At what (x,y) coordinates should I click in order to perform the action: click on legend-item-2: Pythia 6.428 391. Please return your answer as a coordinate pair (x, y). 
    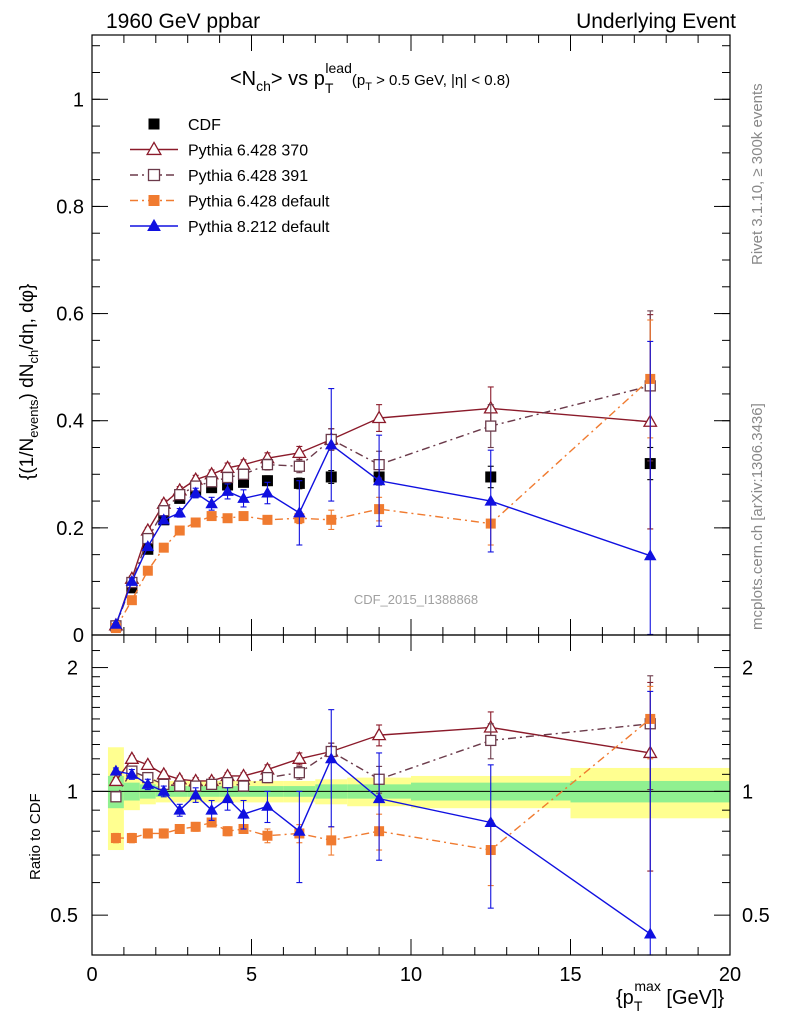
    Looking at the image, I should click on (219, 176).